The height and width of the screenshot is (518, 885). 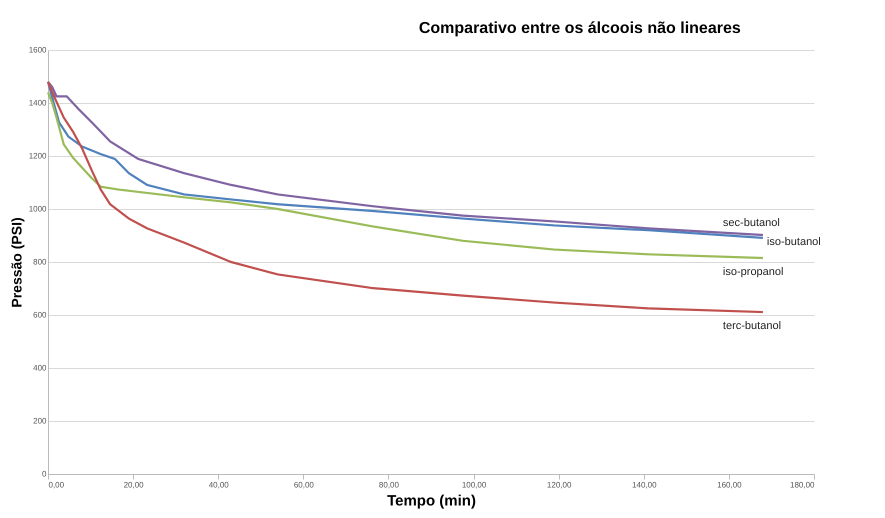 I want to click on x-tick-label: 140,00, so click(x=645, y=485).